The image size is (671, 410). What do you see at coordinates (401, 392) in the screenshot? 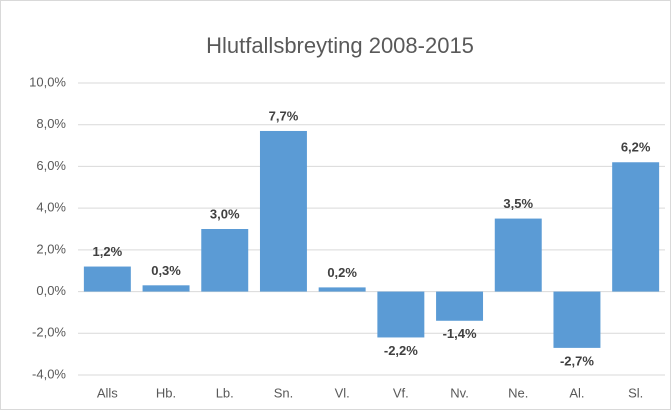
I see `x-tick-label: Vf.` at bounding box center [401, 392].